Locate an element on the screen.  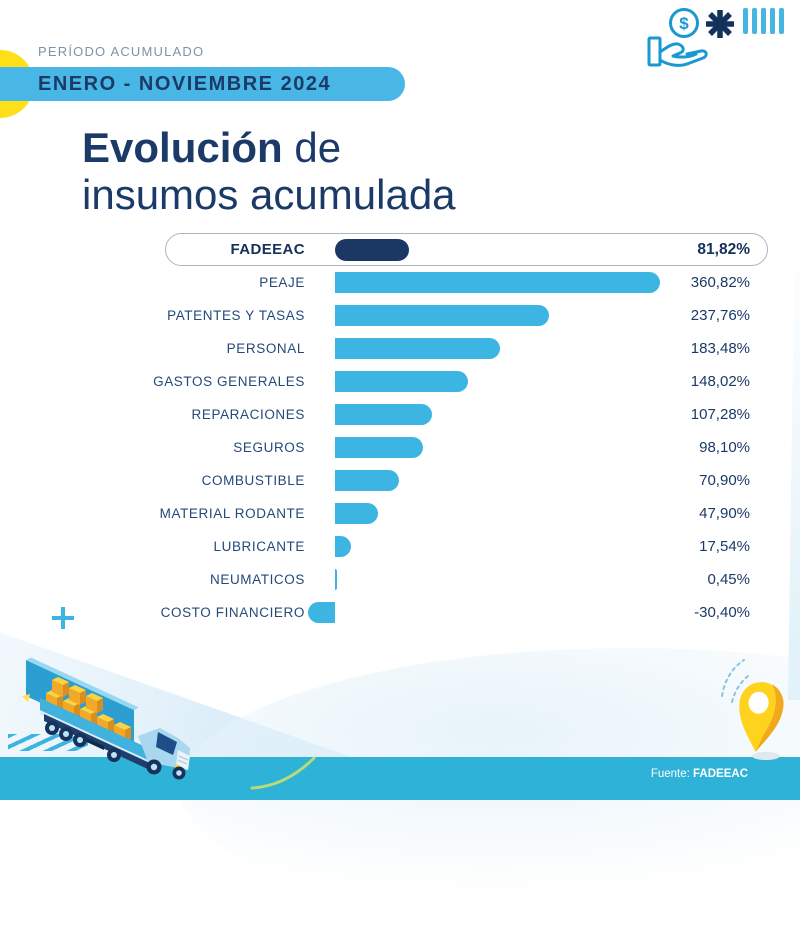
bar-value: -30,40% is located at coordinates (722, 612).